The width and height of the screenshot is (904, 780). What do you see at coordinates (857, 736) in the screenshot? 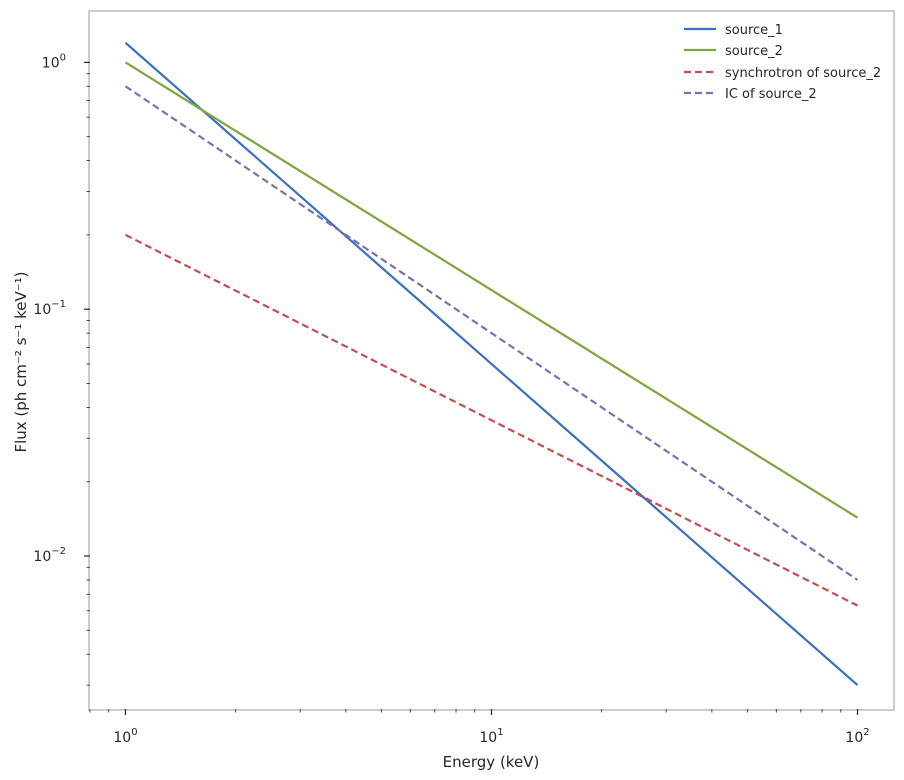
I see `x-tick-label-2: 10²` at bounding box center [857, 736].